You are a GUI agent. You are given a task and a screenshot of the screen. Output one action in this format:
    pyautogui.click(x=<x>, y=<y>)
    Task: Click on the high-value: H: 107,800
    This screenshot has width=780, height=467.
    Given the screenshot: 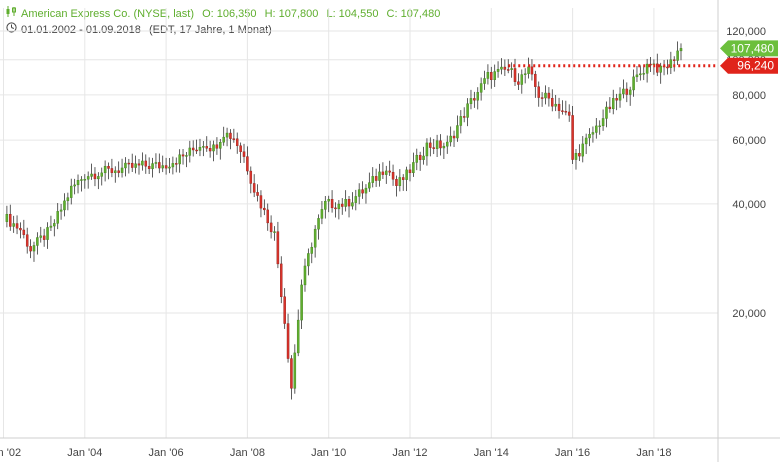 What is the action you would take?
    pyautogui.click(x=291, y=14)
    